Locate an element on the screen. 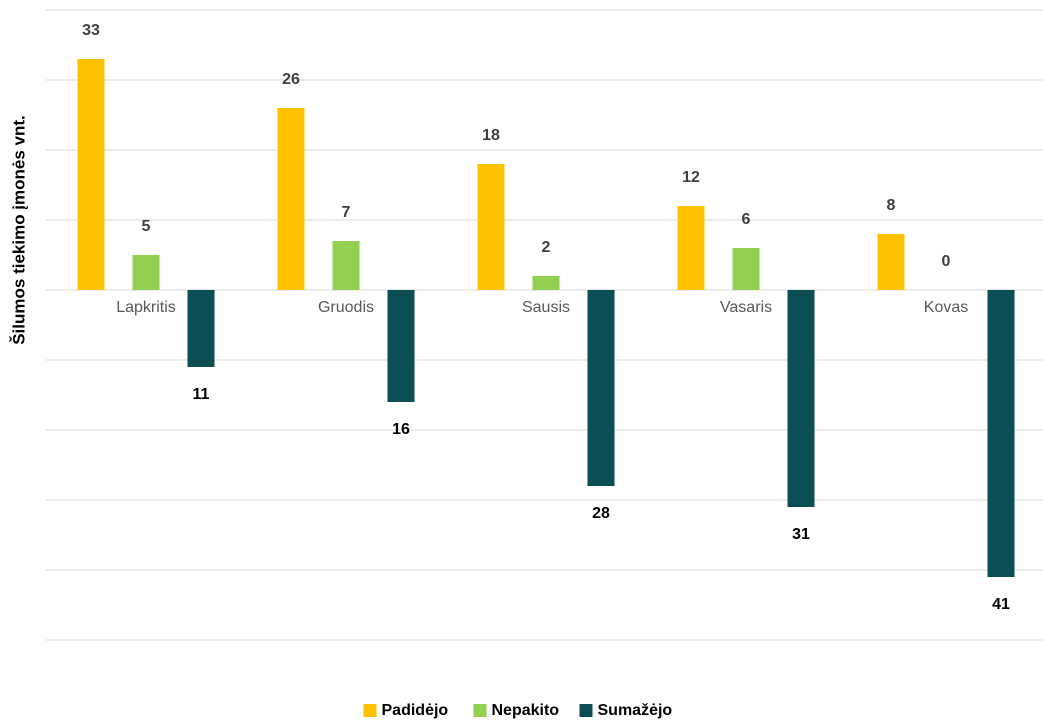  value-label: 5 is located at coordinates (146, 226).